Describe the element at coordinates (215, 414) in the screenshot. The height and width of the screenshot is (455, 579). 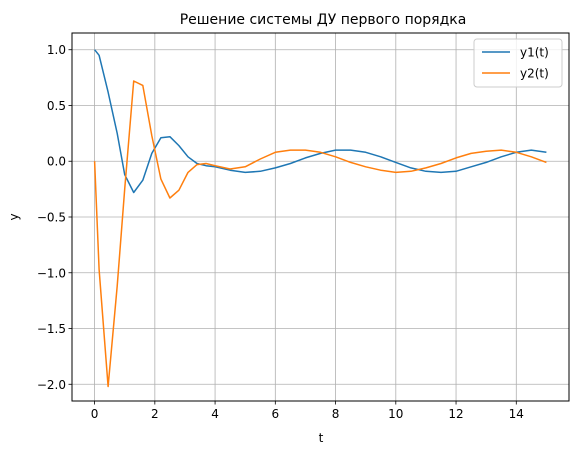
I see `x-tick-label: 4` at that location.